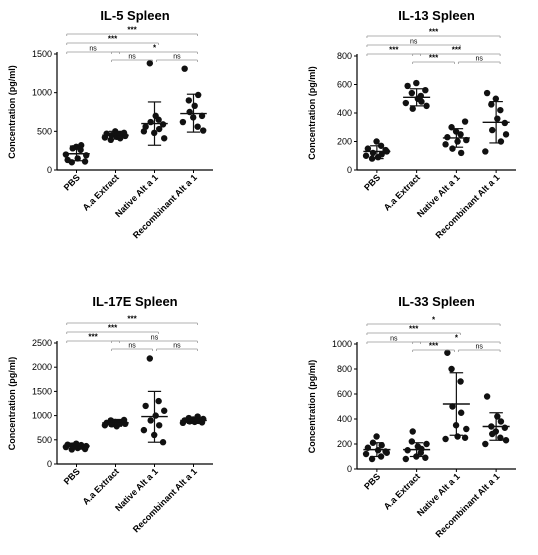  Describe the element at coordinates (344, 142) in the screenshot. I see `y-tick-label: 200` at that location.